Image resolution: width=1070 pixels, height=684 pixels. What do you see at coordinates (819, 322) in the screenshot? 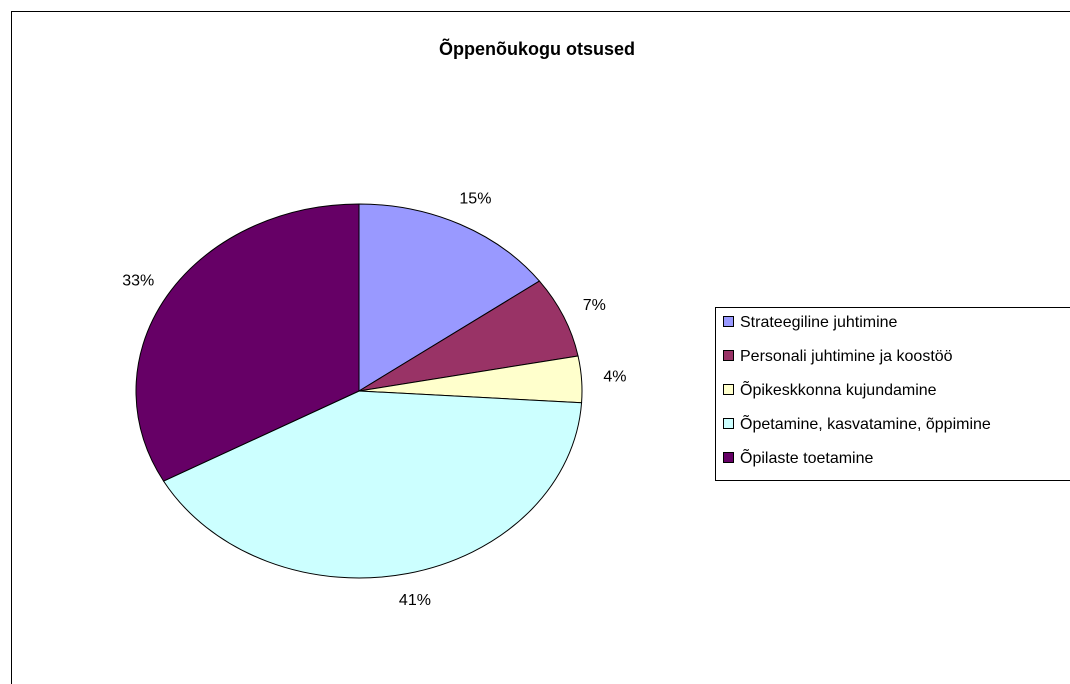
I see `legend-label: Strateegiline juhtimine` at bounding box center [819, 322].